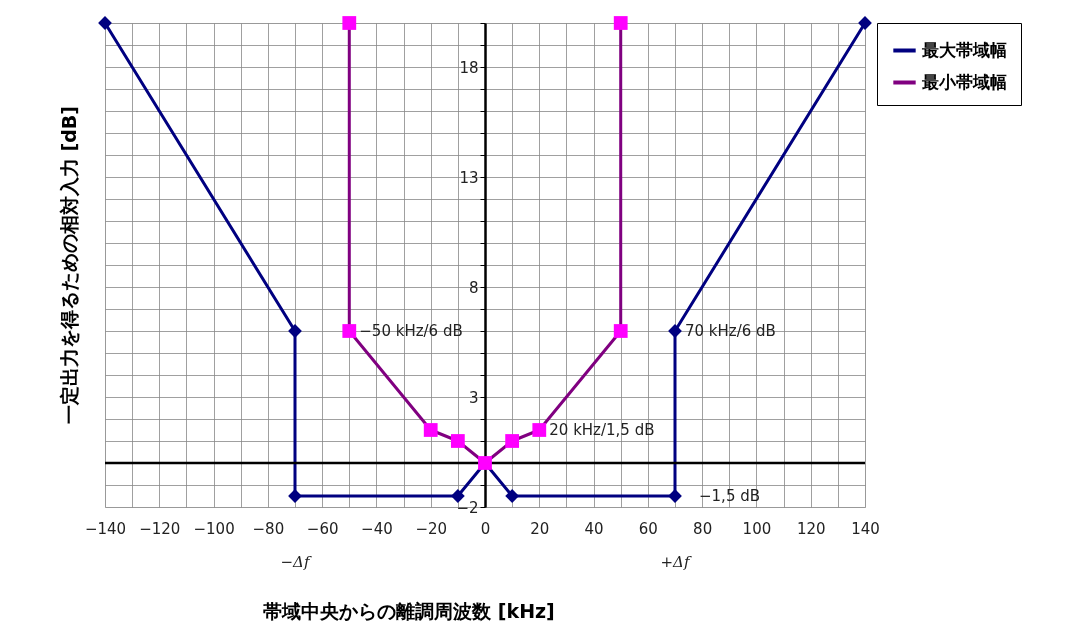  Describe the element at coordinates (865, 528) in the screenshot. I see `x-tick-label: 140` at that location.